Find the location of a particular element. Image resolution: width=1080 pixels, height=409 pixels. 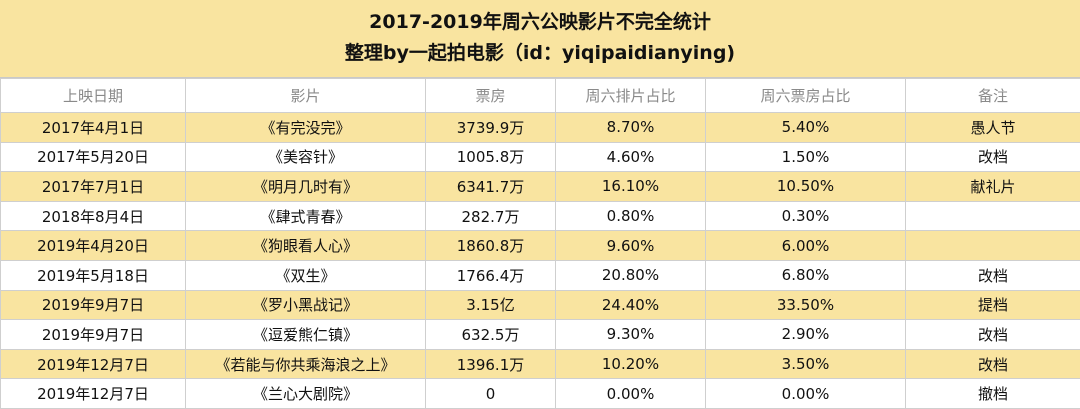

column-header: 周六票房占比 is located at coordinates (806, 96).